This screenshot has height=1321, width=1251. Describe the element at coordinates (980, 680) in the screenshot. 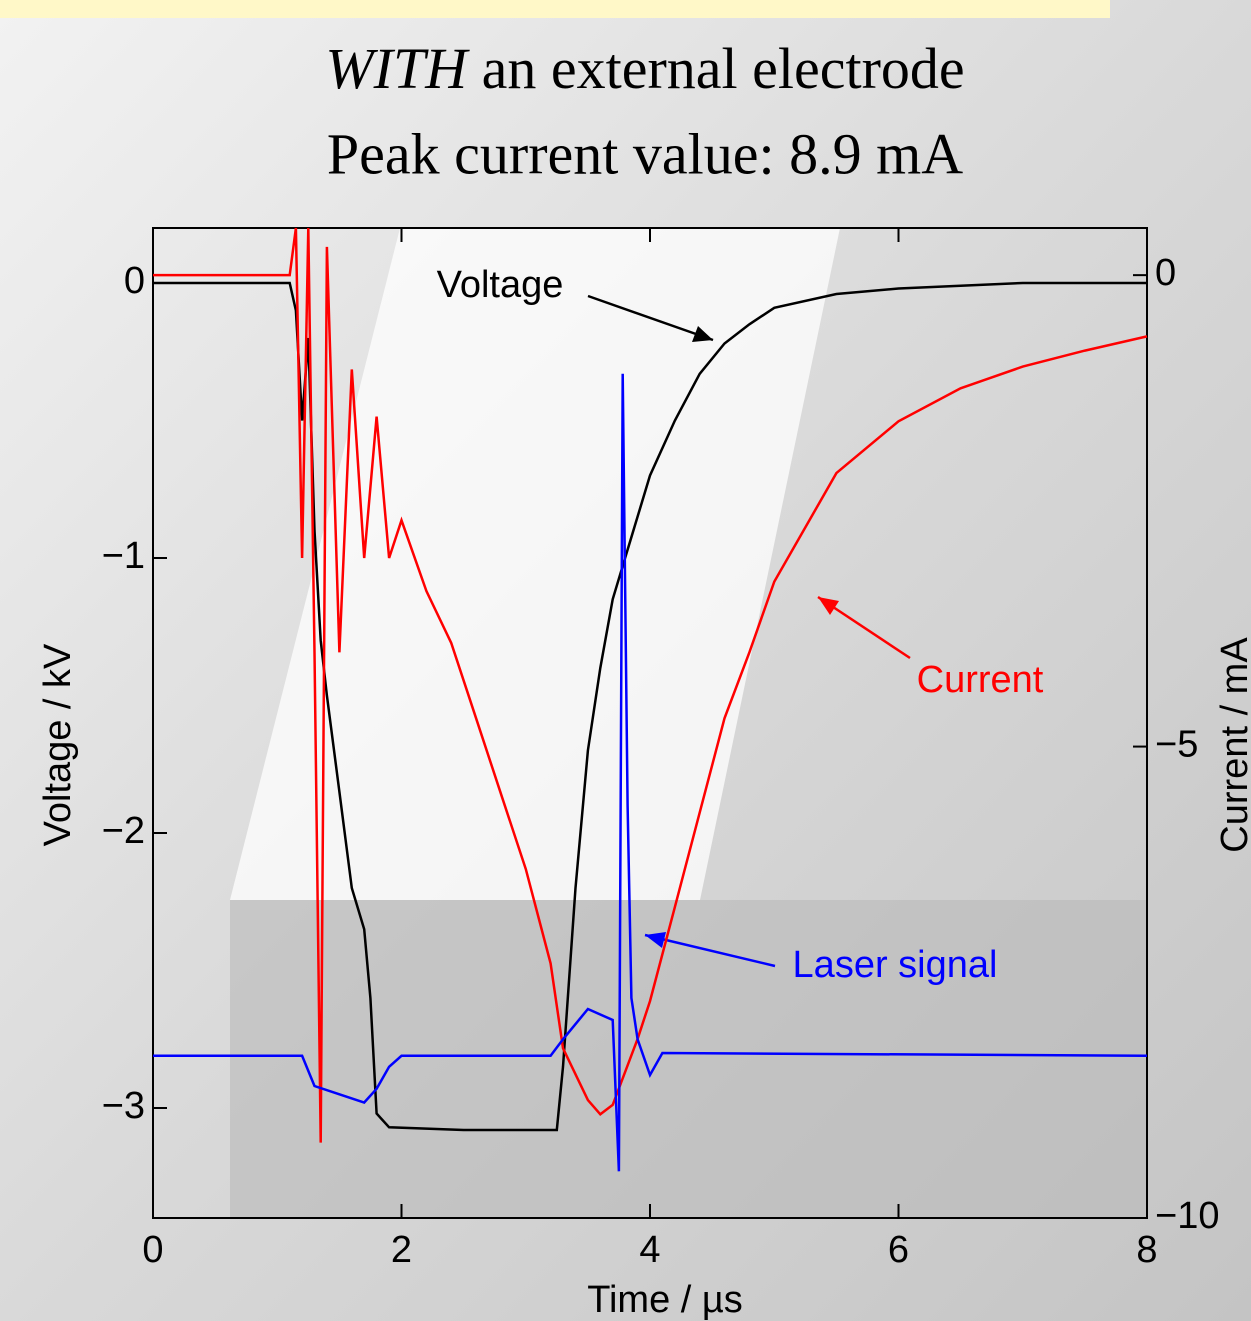

I see `series-annotation: Current` at that location.